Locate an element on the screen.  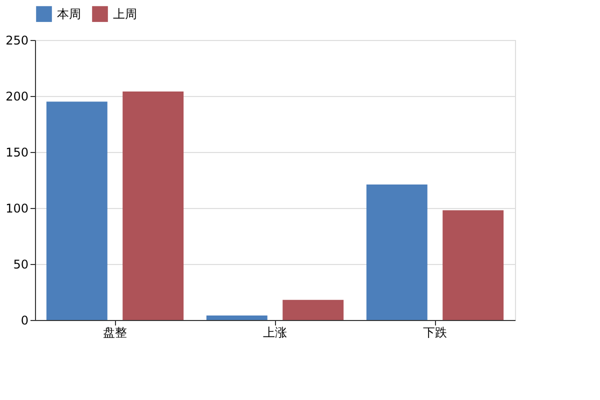
x-tick-label: 上涨 is located at coordinates (275, 333).